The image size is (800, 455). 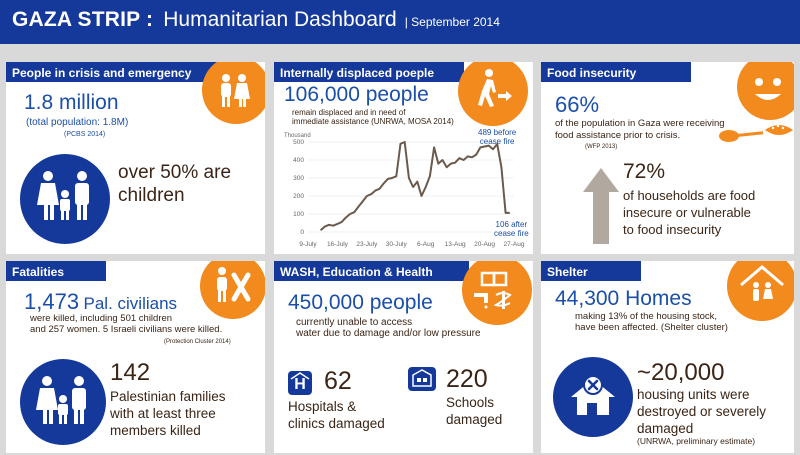 What do you see at coordinates (101, 318) in the screenshot?
I see `fatal-sub1: were killed, including 501 children` at bounding box center [101, 318].